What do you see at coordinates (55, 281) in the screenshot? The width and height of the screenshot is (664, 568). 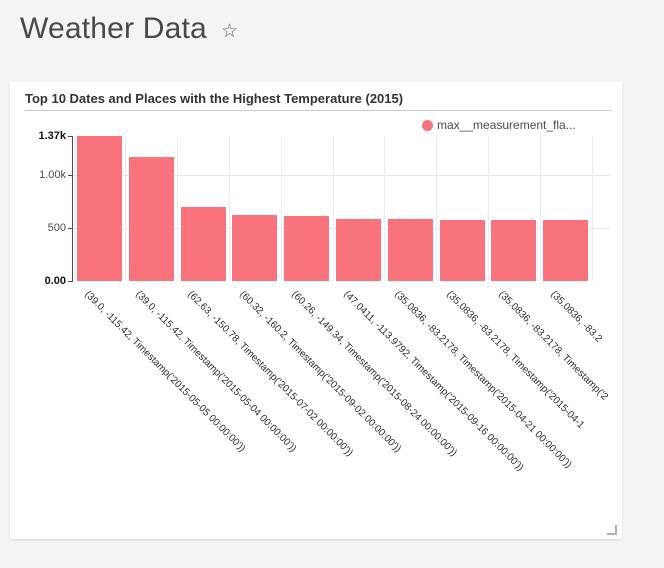 I see `y-axis-label: 0.00` at bounding box center [55, 281].